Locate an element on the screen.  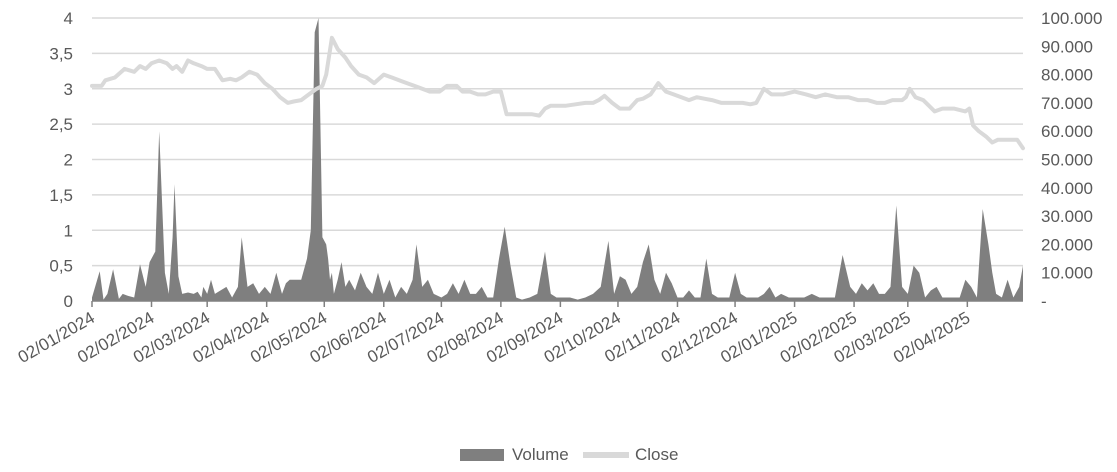
left-tick-label-0: 0 is located at coordinates (68, 301).